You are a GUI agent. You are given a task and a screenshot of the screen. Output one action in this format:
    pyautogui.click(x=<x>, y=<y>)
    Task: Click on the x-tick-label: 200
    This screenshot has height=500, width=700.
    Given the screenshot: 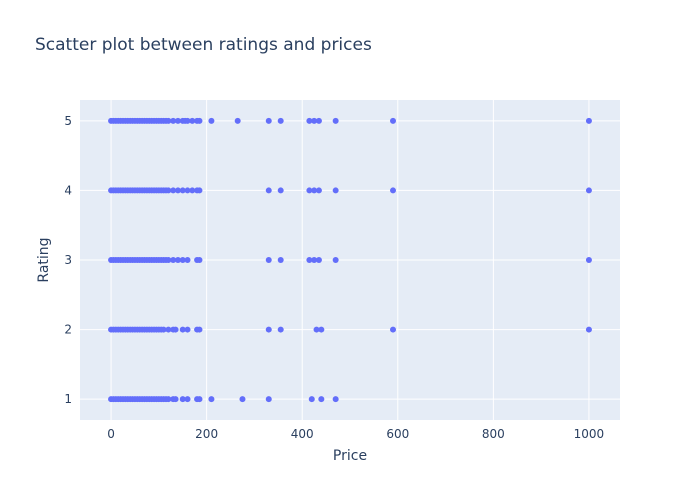 What is the action you would take?
    pyautogui.click(x=206, y=434)
    